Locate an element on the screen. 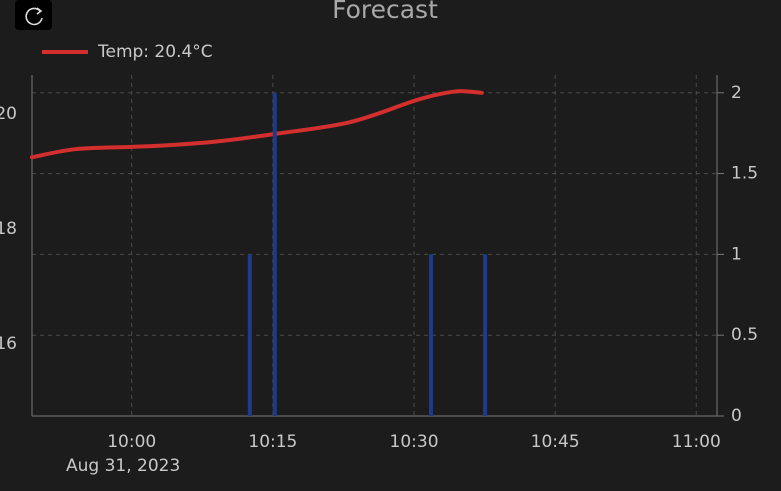 This screenshot has height=491, width=781. refresh-icon is located at coordinates (34, 16).